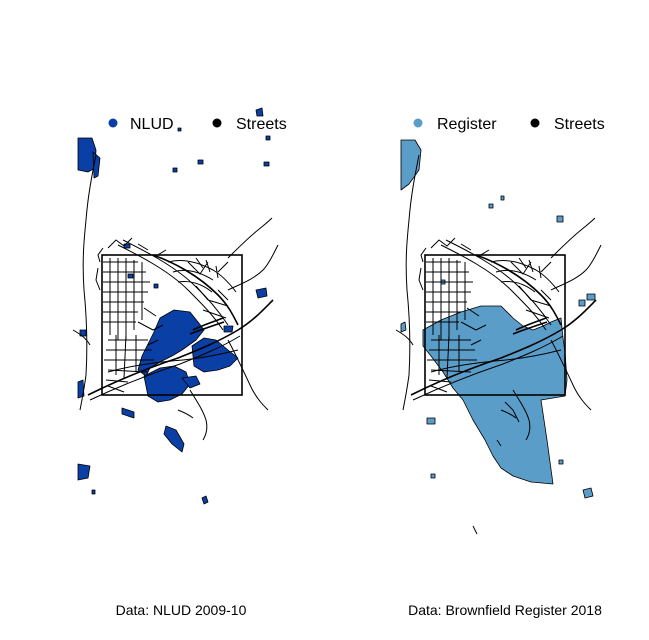 The width and height of the screenshot is (649, 640). I want to click on nlud-site-main, so click(167, 384).